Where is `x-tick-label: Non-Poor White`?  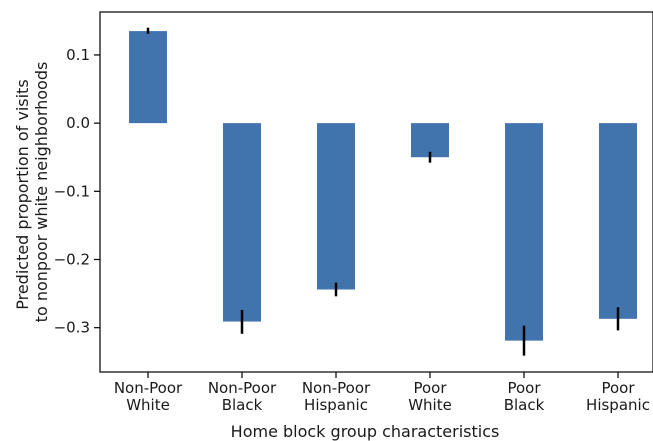
x-tick-label: Non-Poor White is located at coordinates (148, 396).